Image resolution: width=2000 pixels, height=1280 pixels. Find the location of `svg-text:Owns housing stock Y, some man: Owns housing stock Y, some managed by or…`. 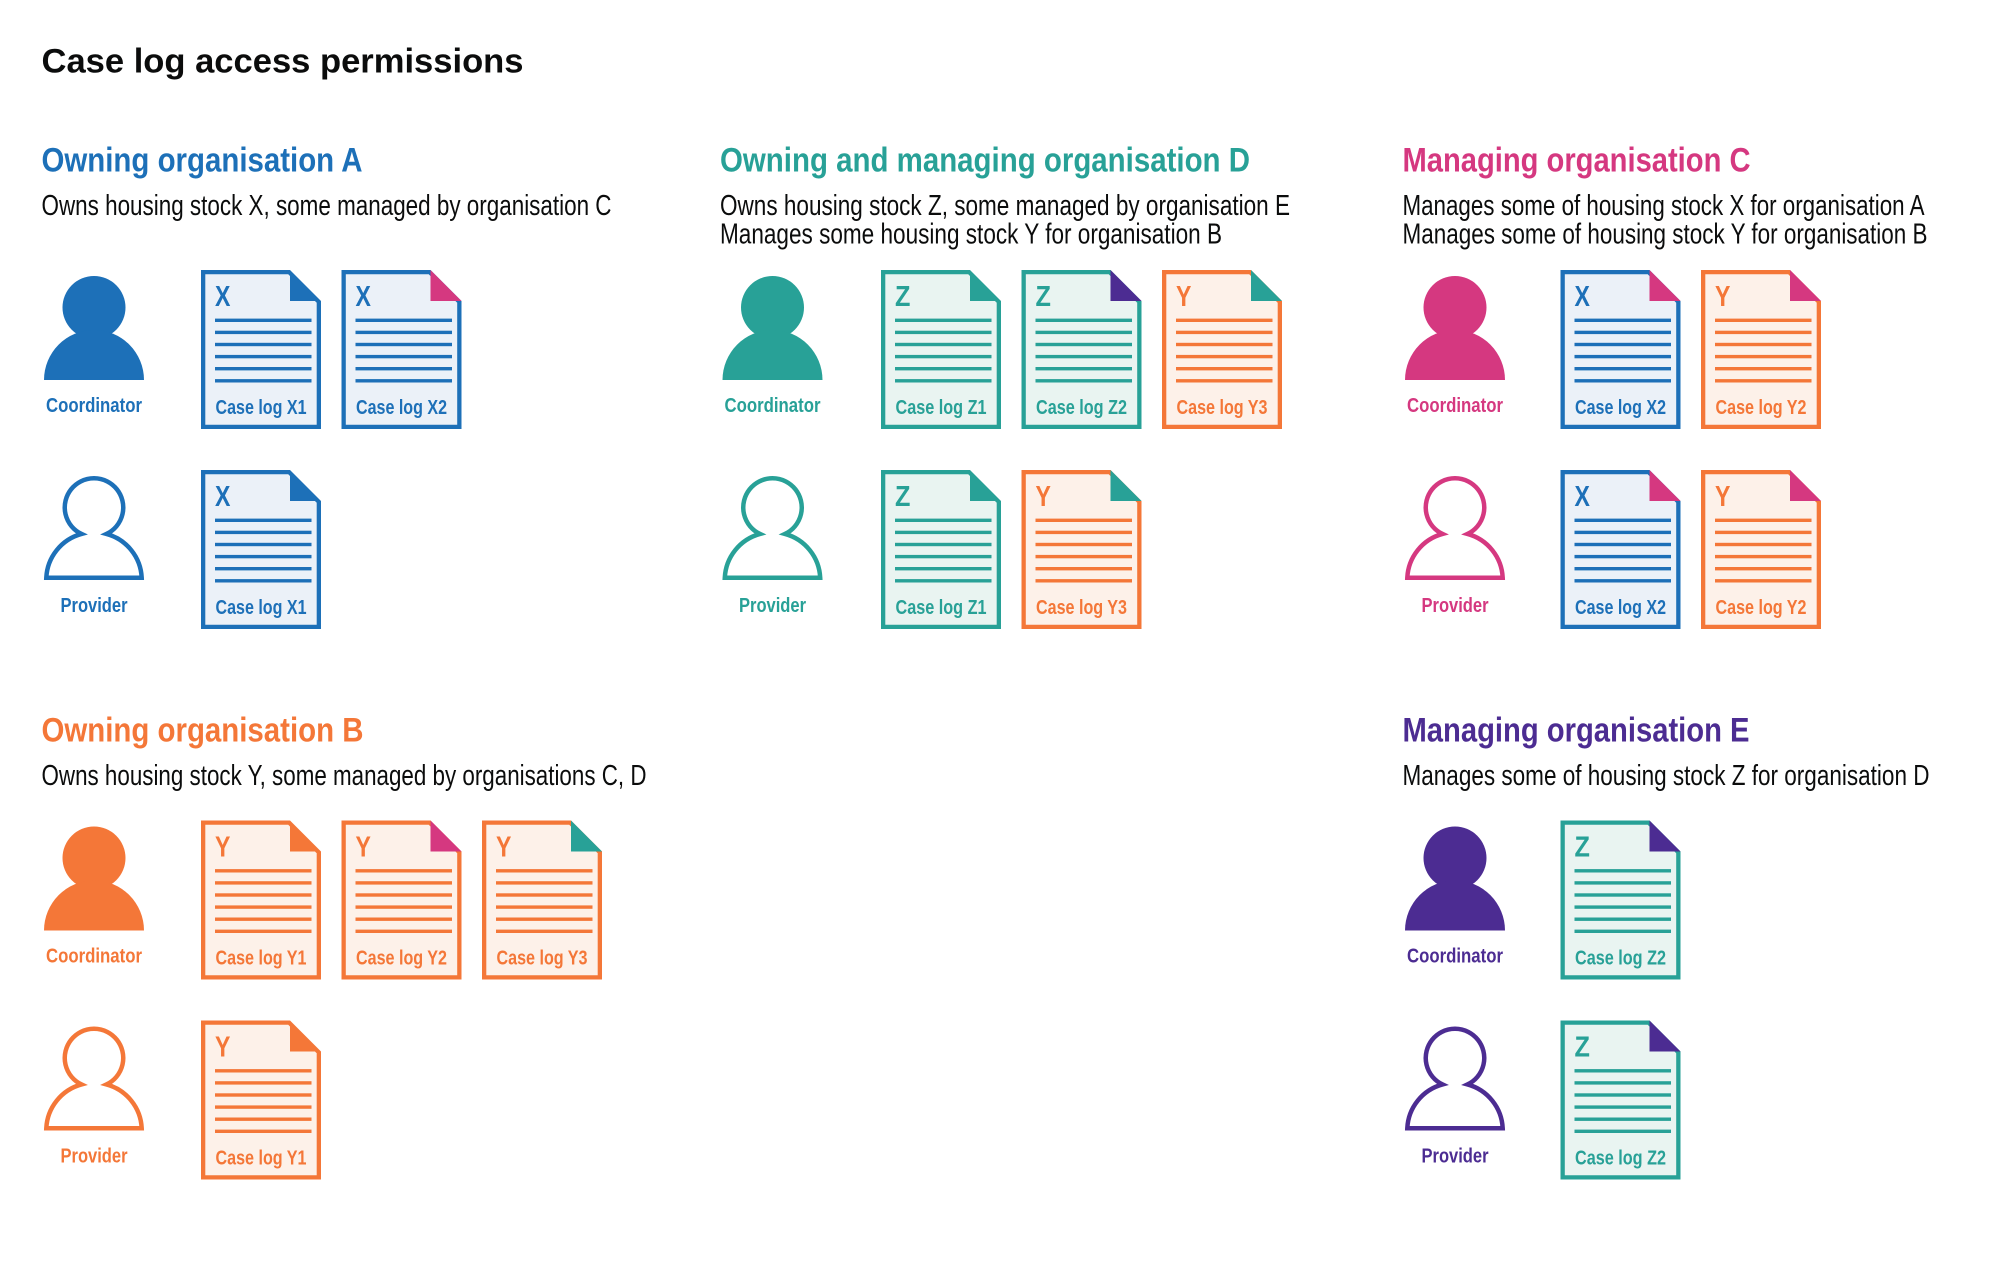

svg-text:Owns housing stock Y, some man: Owns housing stock Y, some managed by or… is located at coordinates (344, 776).